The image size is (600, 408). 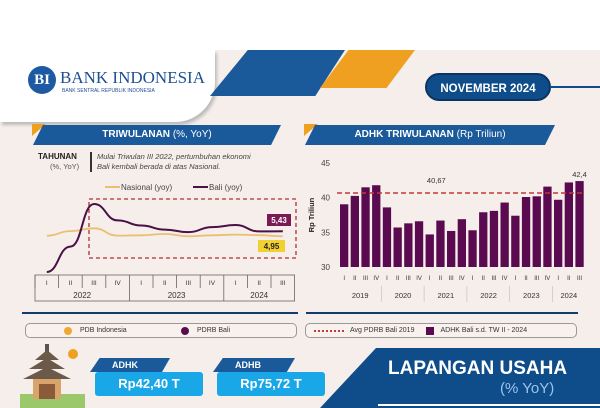 What do you see at coordinates (277, 73) in the screenshot?
I see `blue-stripe` at bounding box center [277, 73].